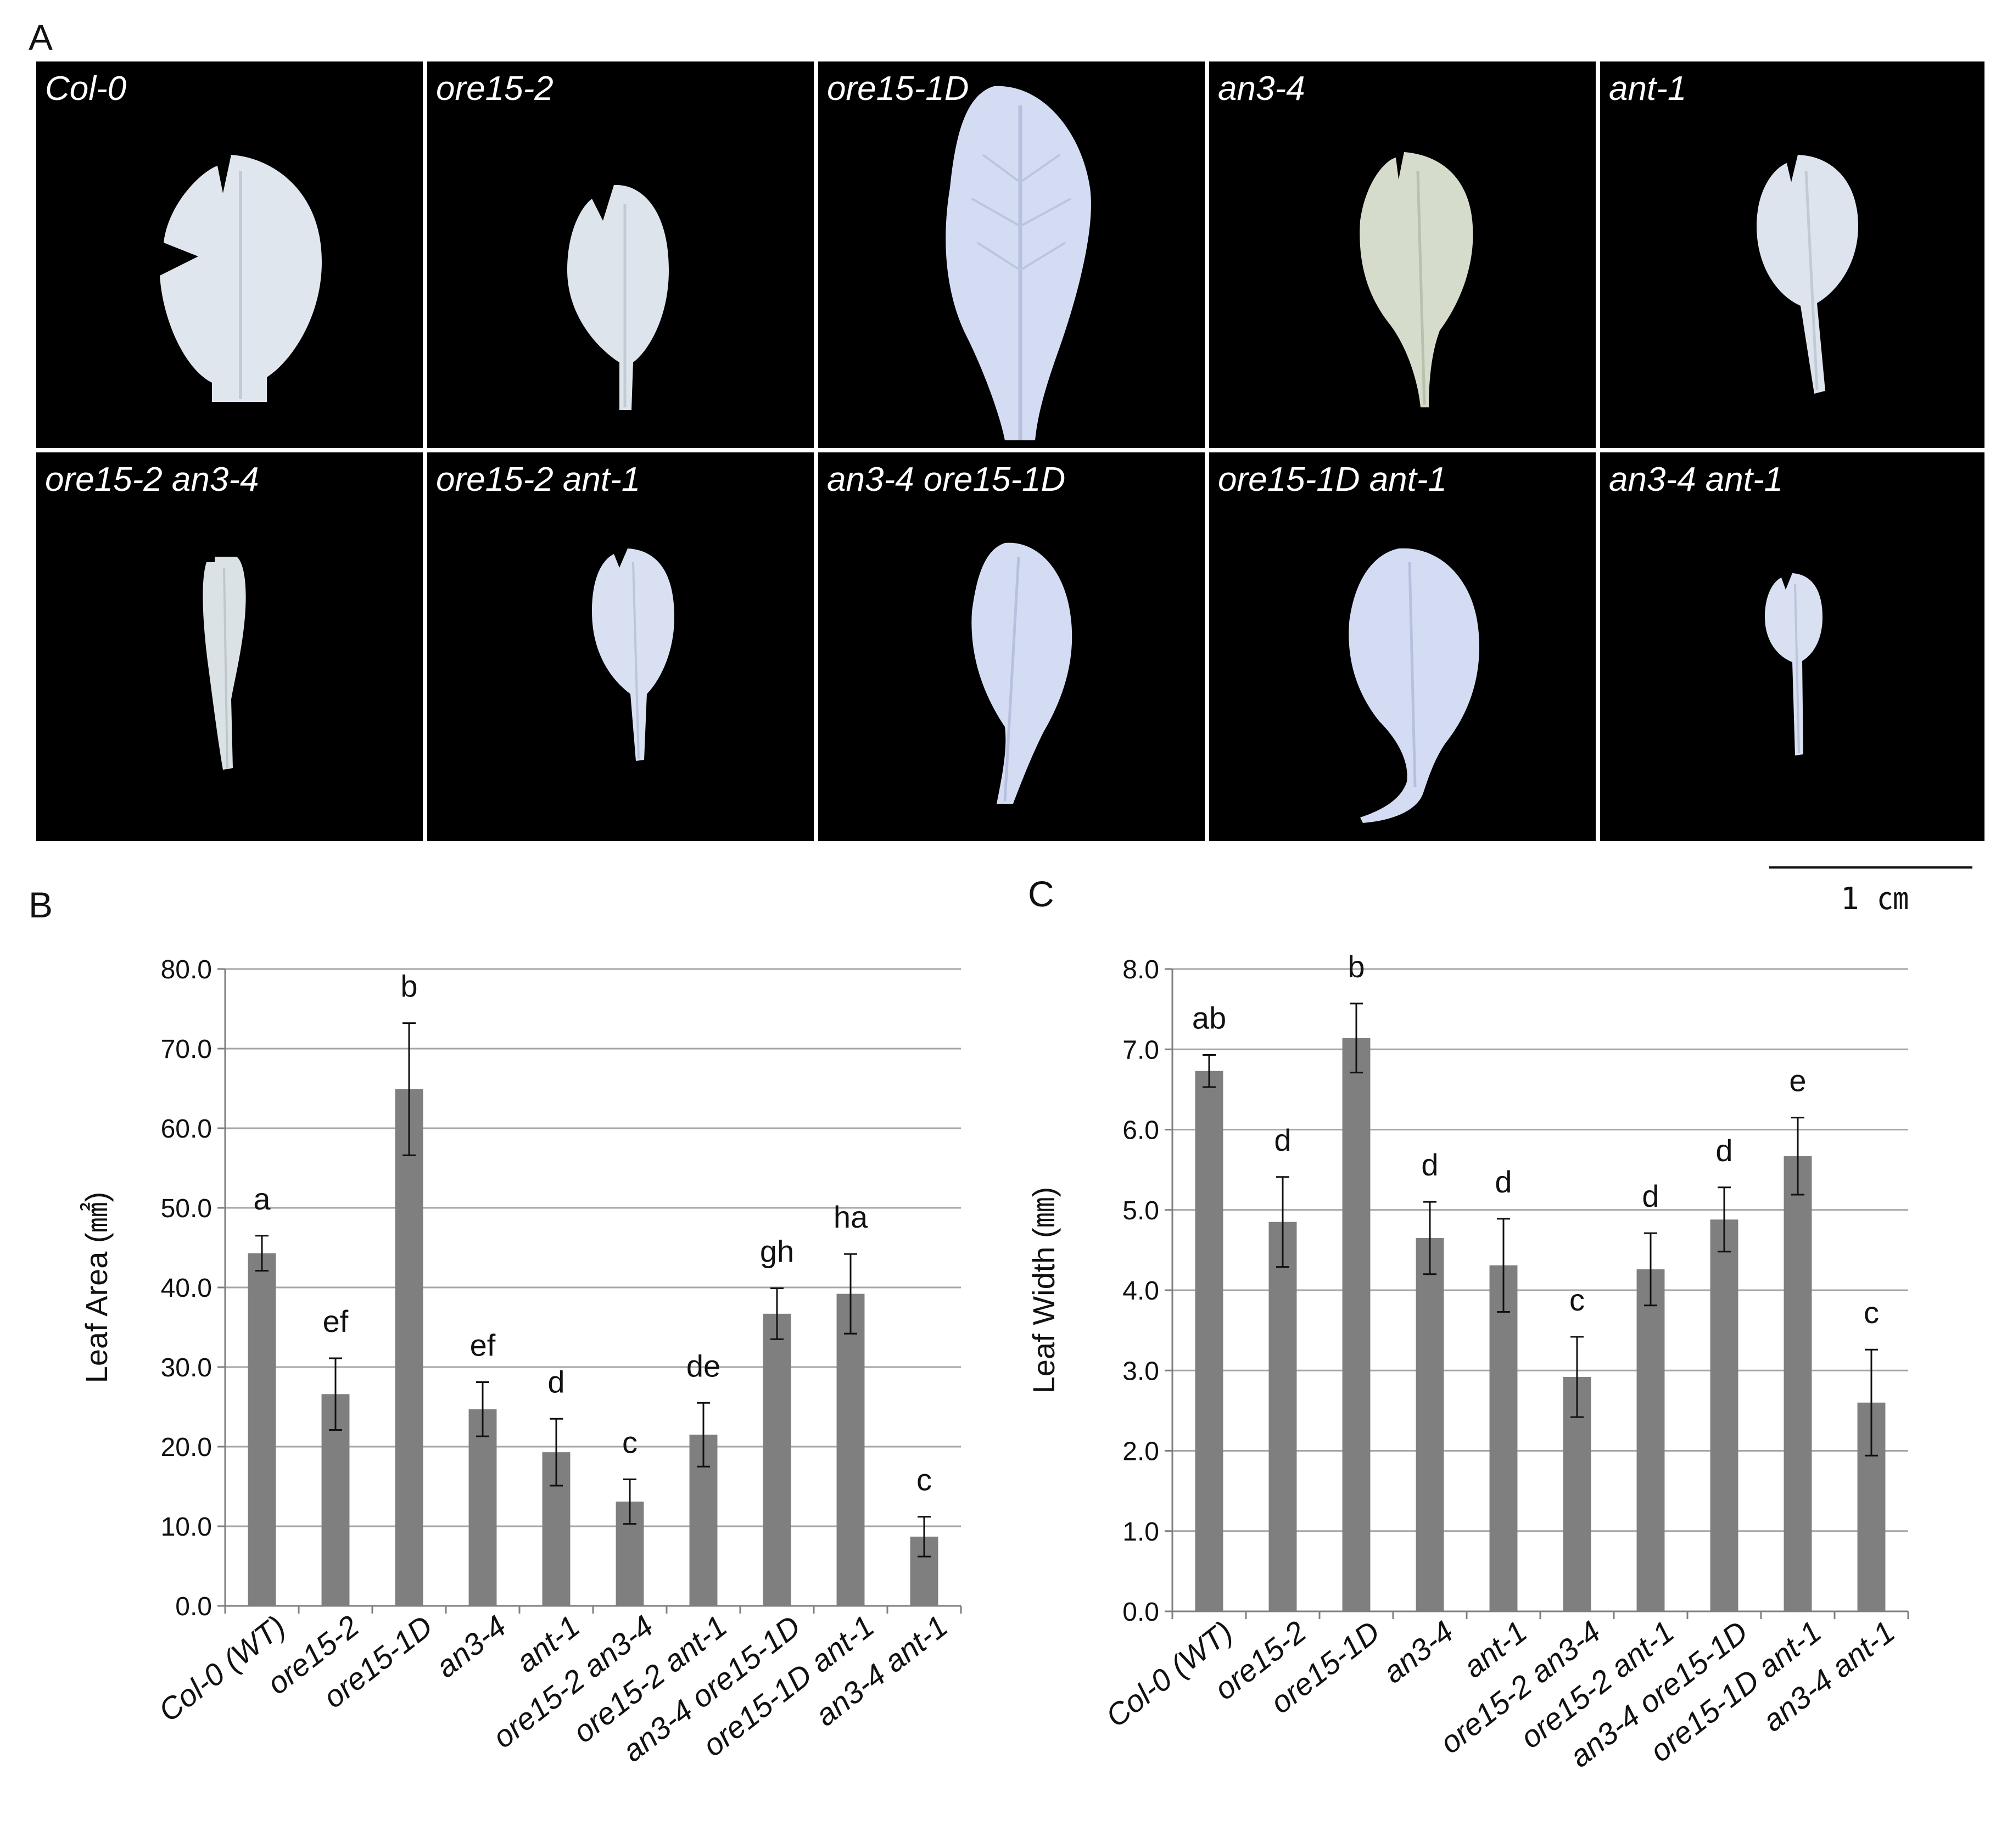  What do you see at coordinates (186, 970) in the screenshot?
I see `y-tick-label: 80.0` at bounding box center [186, 970].